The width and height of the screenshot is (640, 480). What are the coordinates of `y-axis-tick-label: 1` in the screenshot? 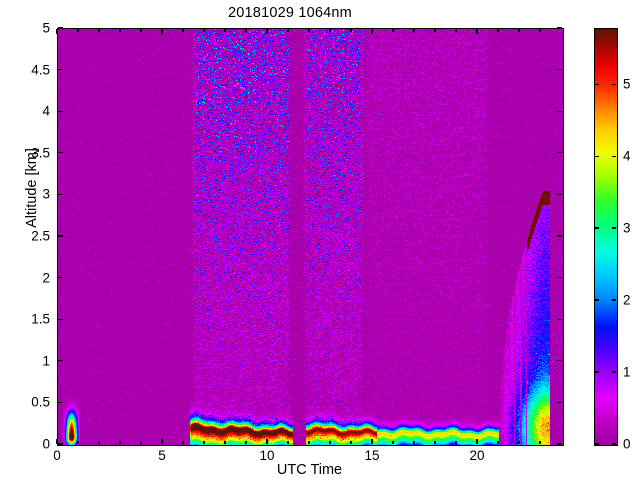 It's located at (46, 361).